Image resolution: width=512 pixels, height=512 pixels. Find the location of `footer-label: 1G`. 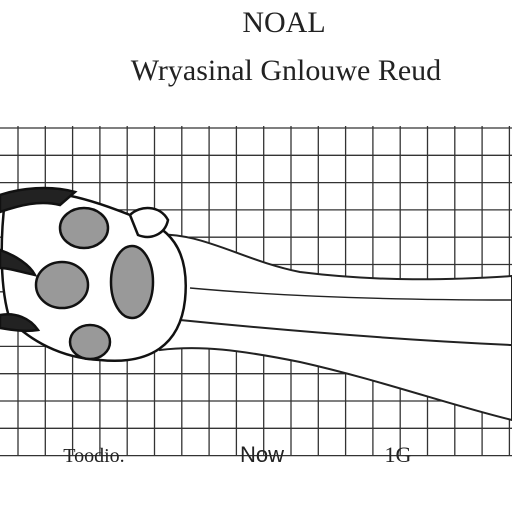

footer-label: 1G is located at coordinates (398, 454).